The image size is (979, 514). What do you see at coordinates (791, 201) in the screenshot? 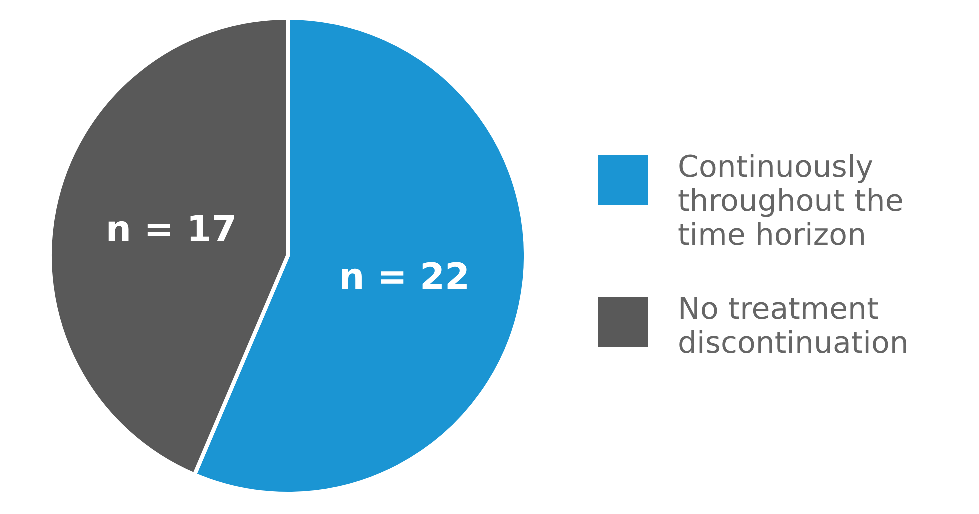
I see `legend-label: Continuously throughout the time horizon` at bounding box center [791, 201].